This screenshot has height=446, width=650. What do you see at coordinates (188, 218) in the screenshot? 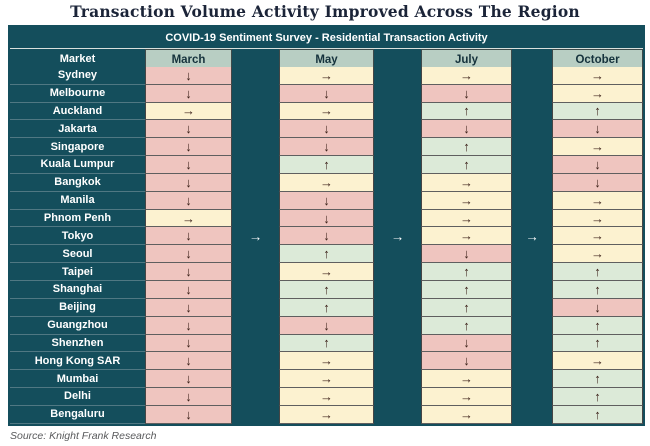
I see `trend-cell-march-flat-arrow-icon: →` at bounding box center [188, 218].